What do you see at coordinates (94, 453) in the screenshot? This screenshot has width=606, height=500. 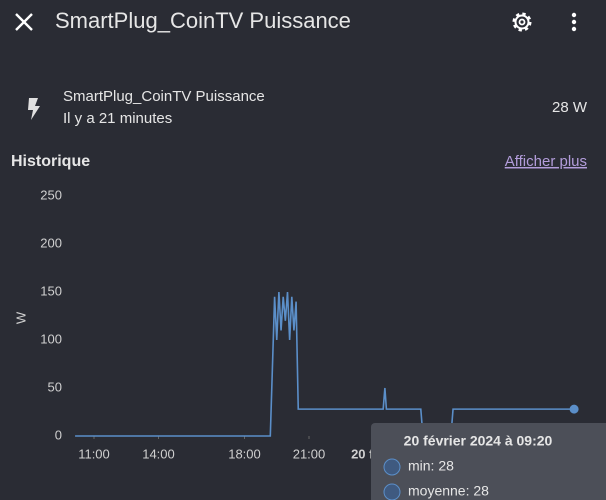 I see `x-tick-label: 11:00` at bounding box center [94, 453].